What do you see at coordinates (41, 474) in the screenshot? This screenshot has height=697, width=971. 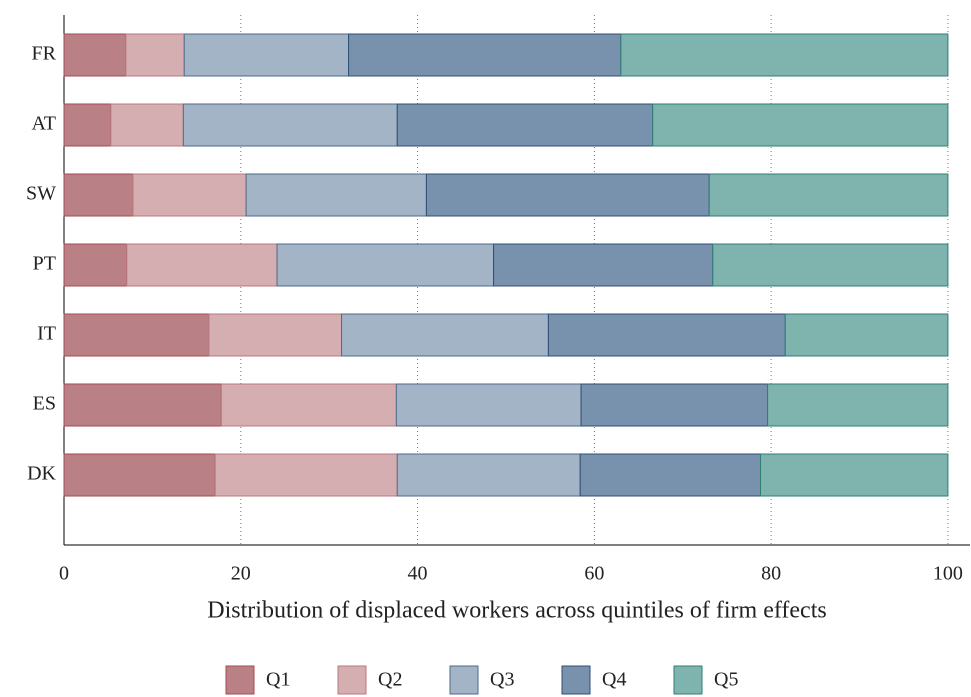 I see `y-tick-label: DK` at bounding box center [41, 474].